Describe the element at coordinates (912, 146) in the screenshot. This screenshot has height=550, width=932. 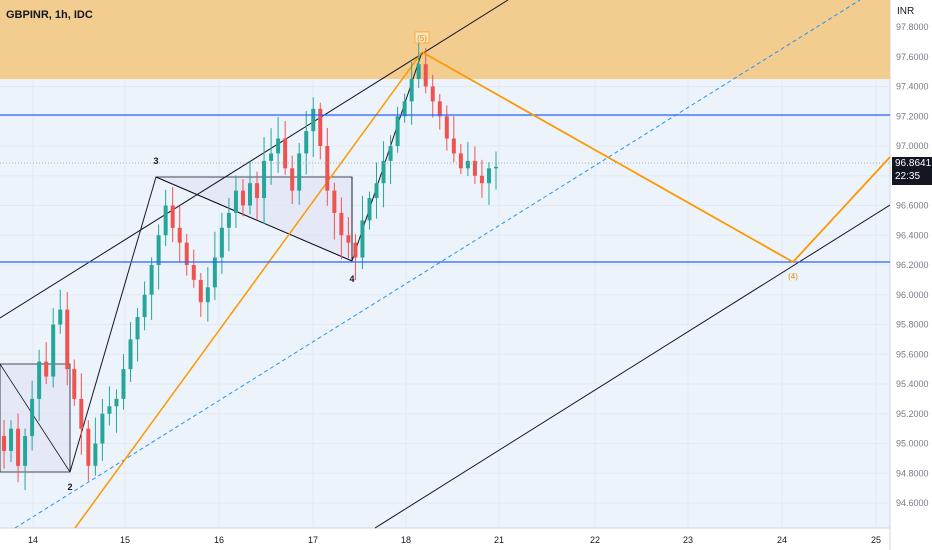
I see `price-tick-label: 97.0000` at that location.